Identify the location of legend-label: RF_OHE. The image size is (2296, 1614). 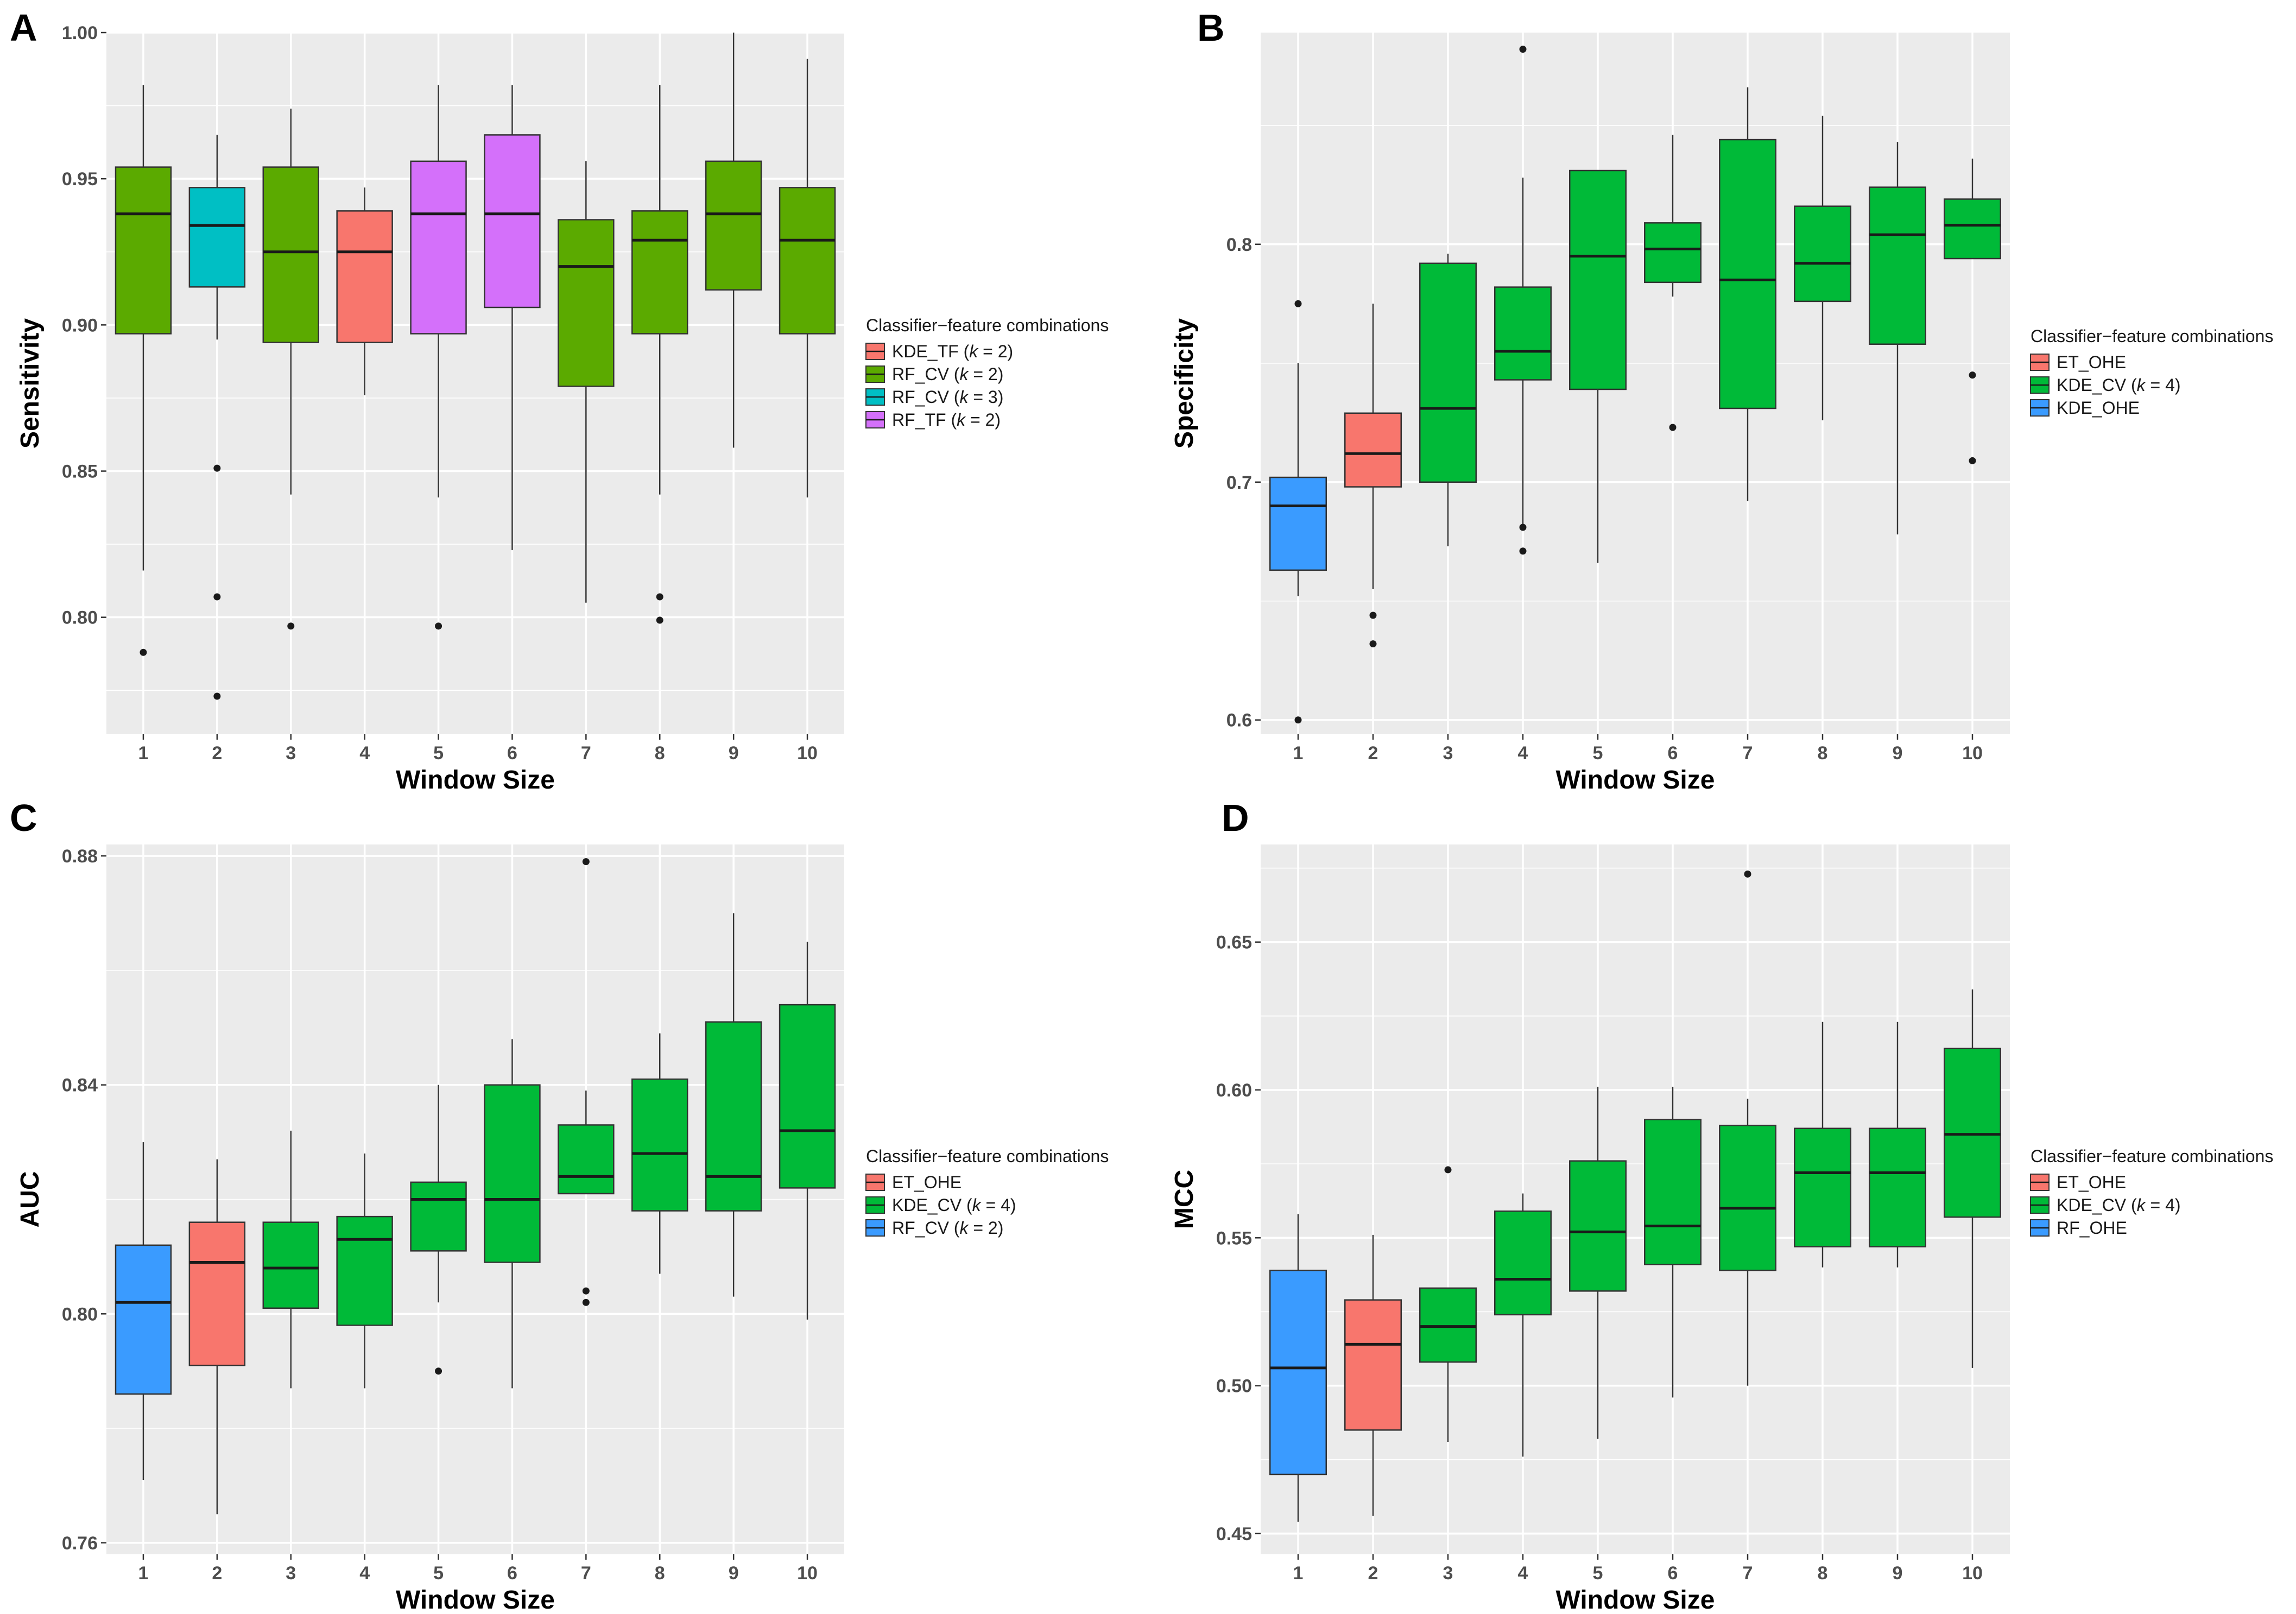
(2092, 1228).